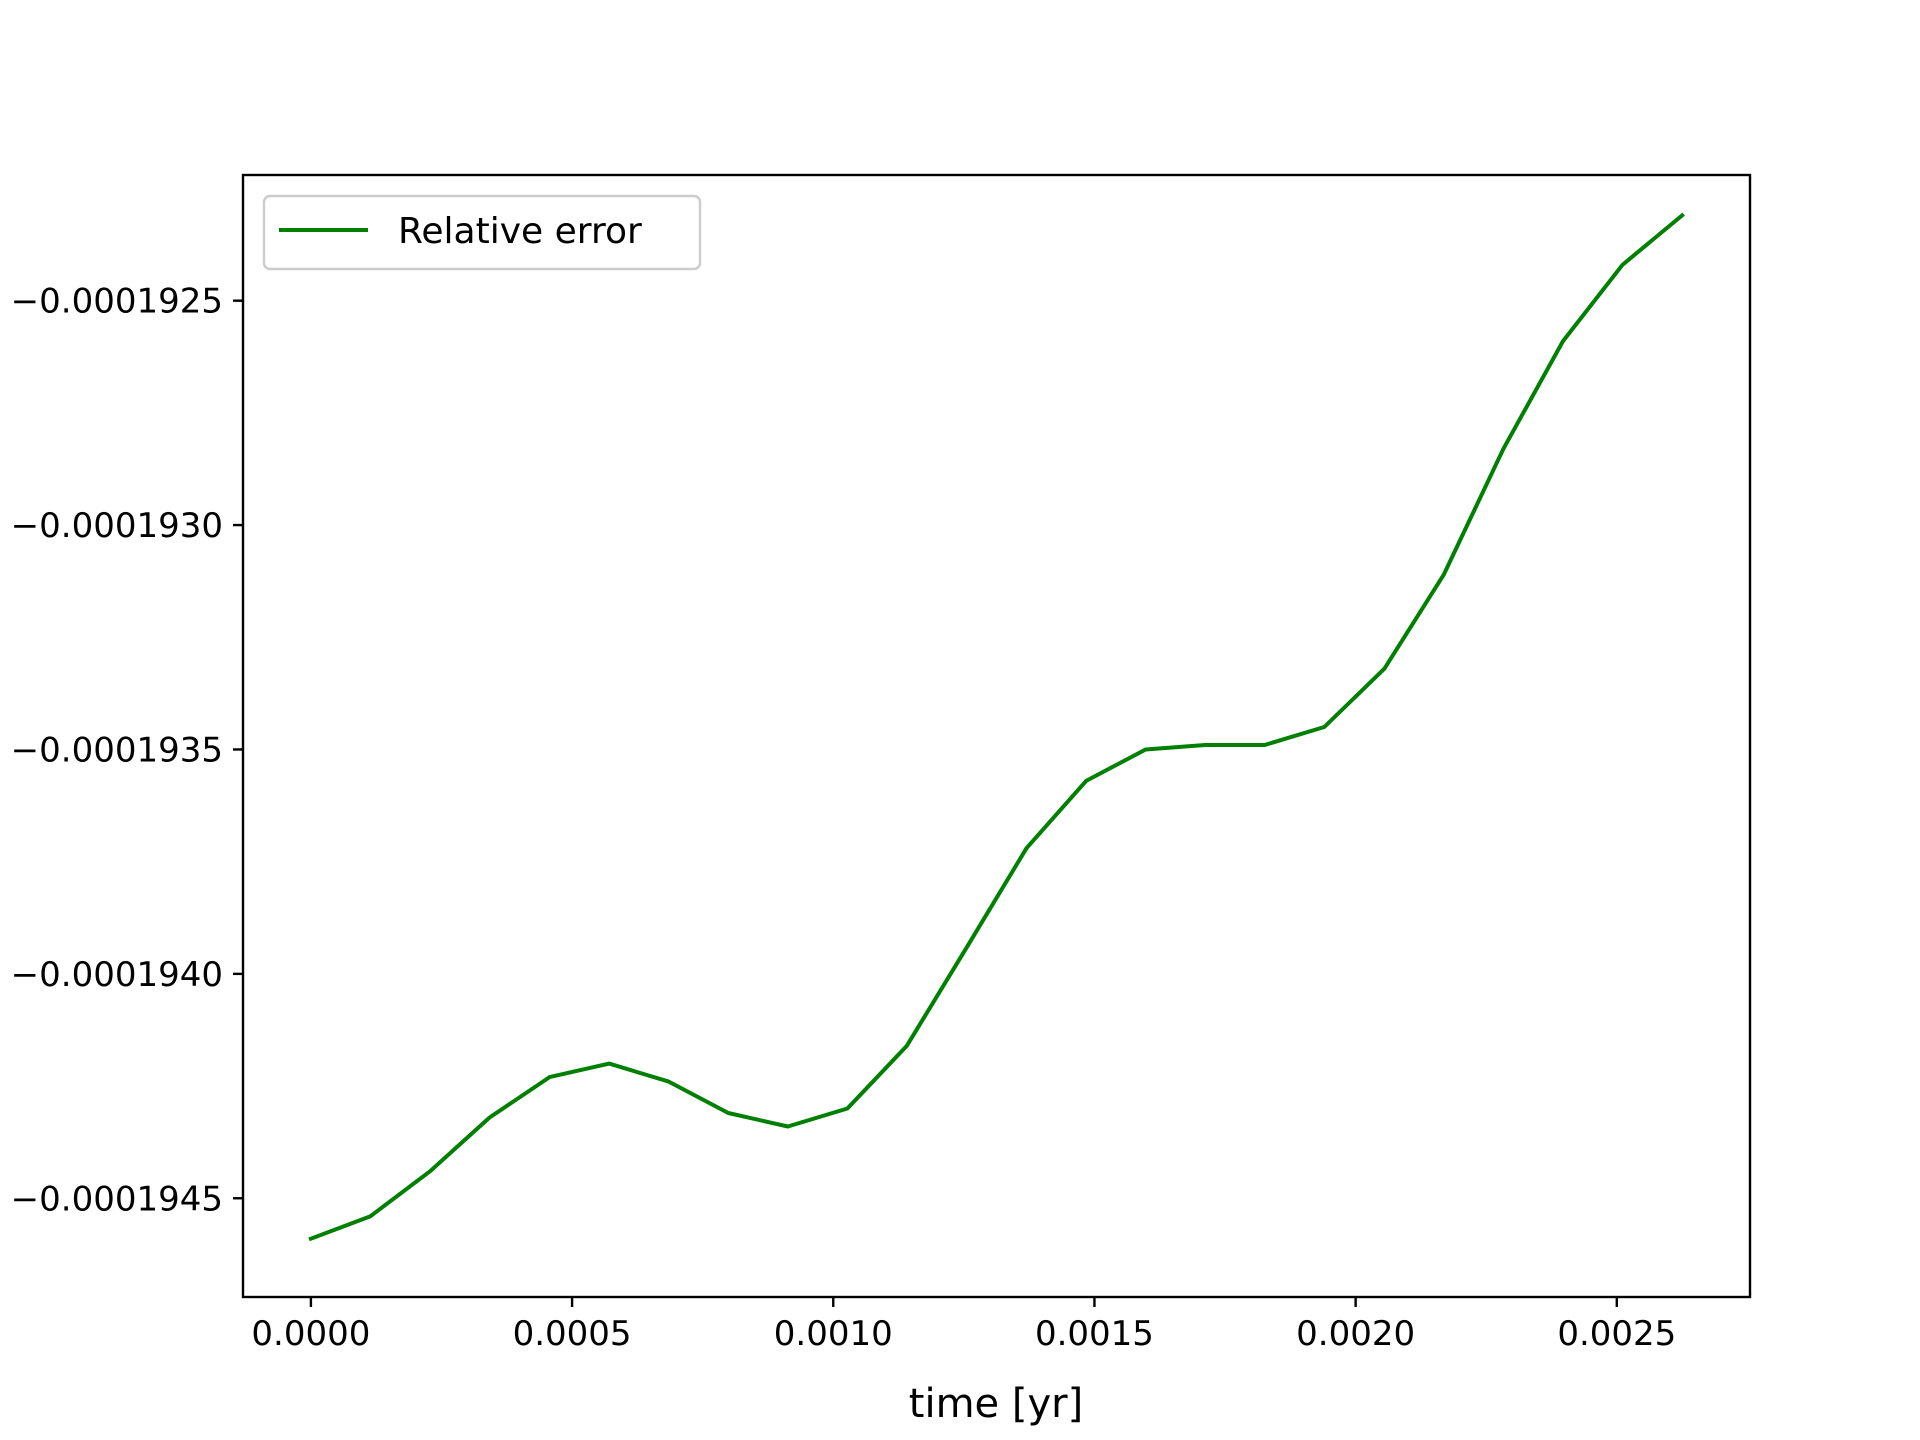  Describe the element at coordinates (117, 1199) in the screenshot. I see `y-tick-label: −0.0001945` at that location.